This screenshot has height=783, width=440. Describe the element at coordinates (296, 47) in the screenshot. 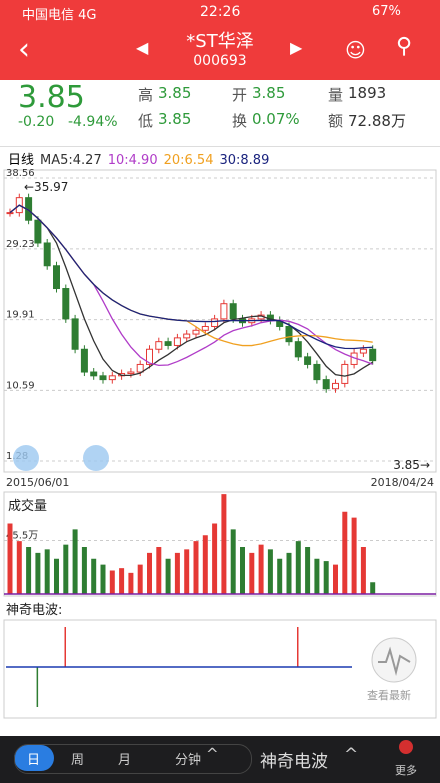

I see `next-button: ▶` at that location.